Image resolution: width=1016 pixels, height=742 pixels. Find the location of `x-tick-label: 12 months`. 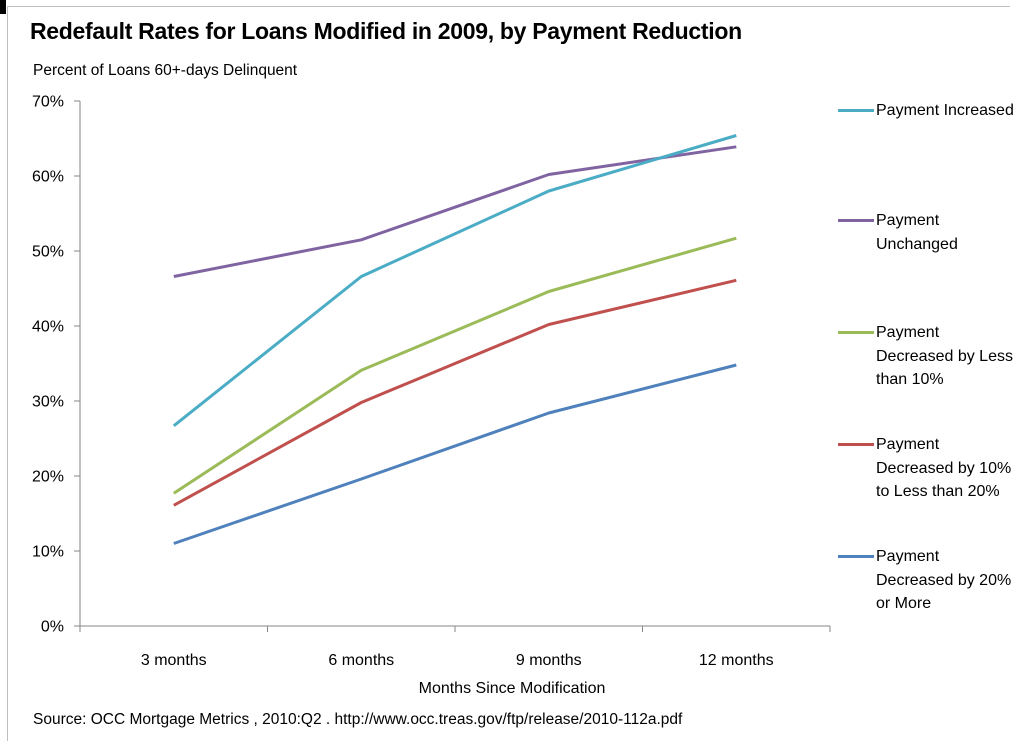

x-tick-label: 12 months is located at coordinates (736, 660).